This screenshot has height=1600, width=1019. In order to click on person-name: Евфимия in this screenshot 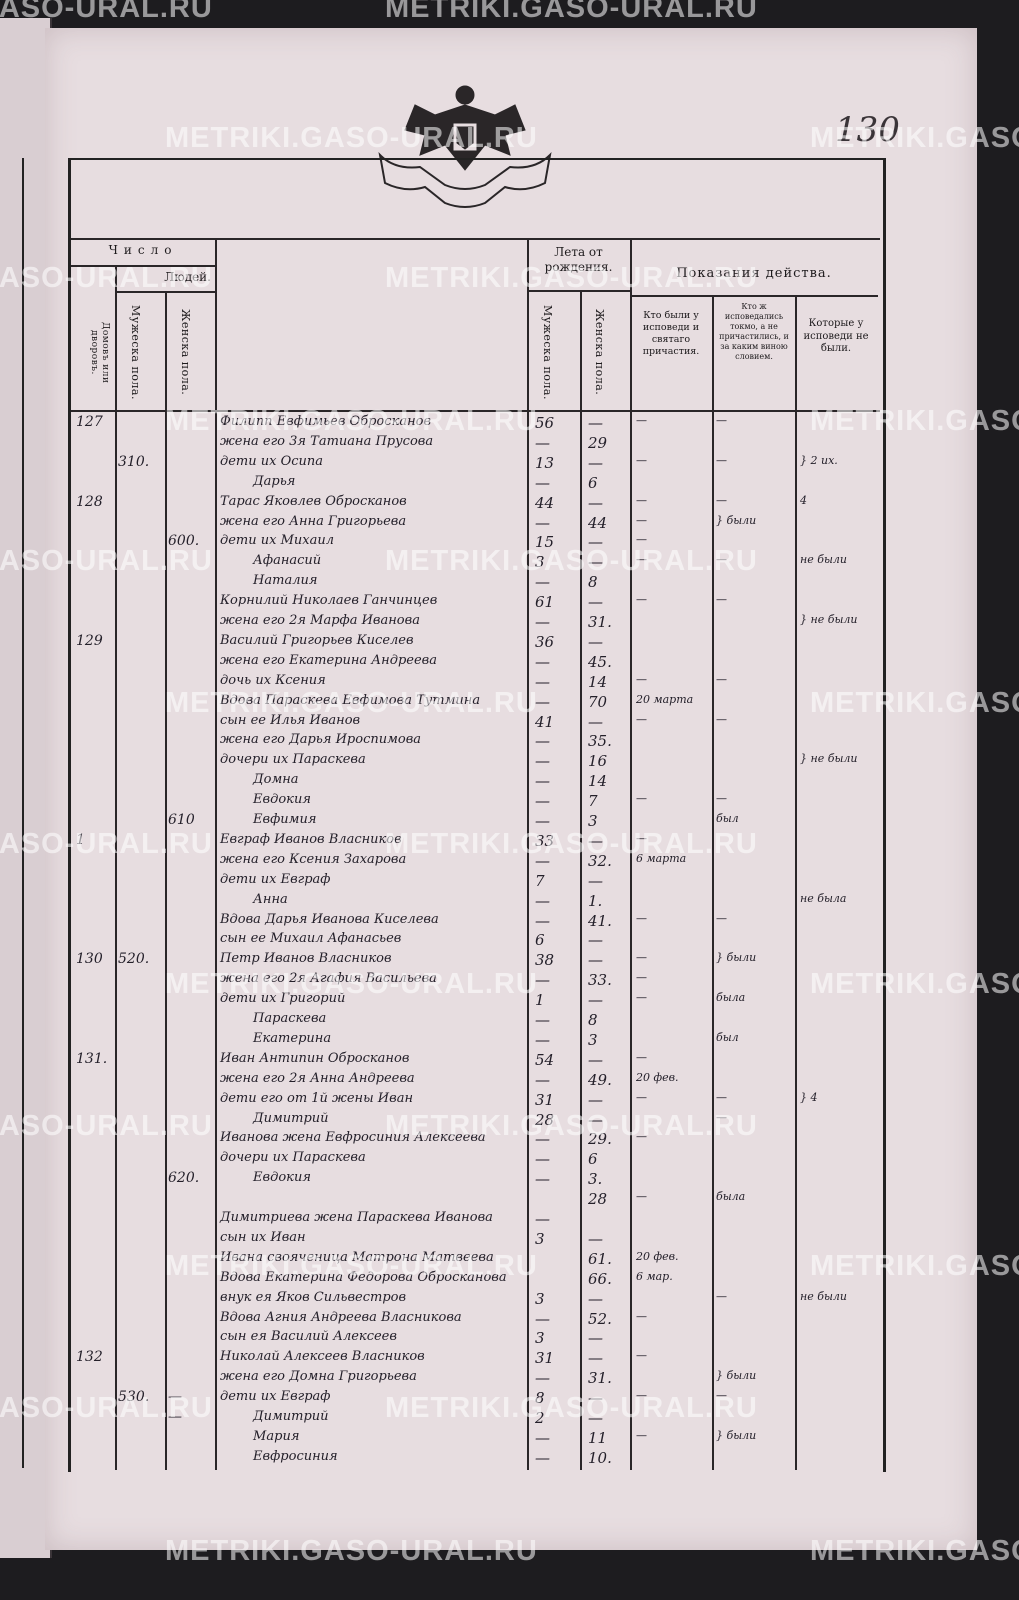, I will do `click(268, 819)`.